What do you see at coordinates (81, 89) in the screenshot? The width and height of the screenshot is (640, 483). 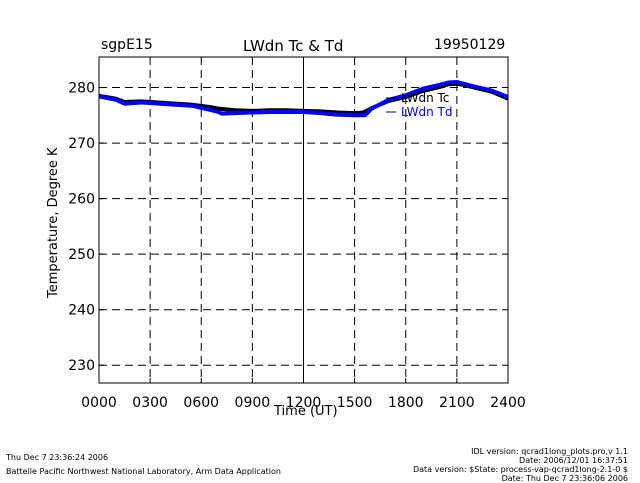 I see `y-tick-label: 280` at bounding box center [81, 89].